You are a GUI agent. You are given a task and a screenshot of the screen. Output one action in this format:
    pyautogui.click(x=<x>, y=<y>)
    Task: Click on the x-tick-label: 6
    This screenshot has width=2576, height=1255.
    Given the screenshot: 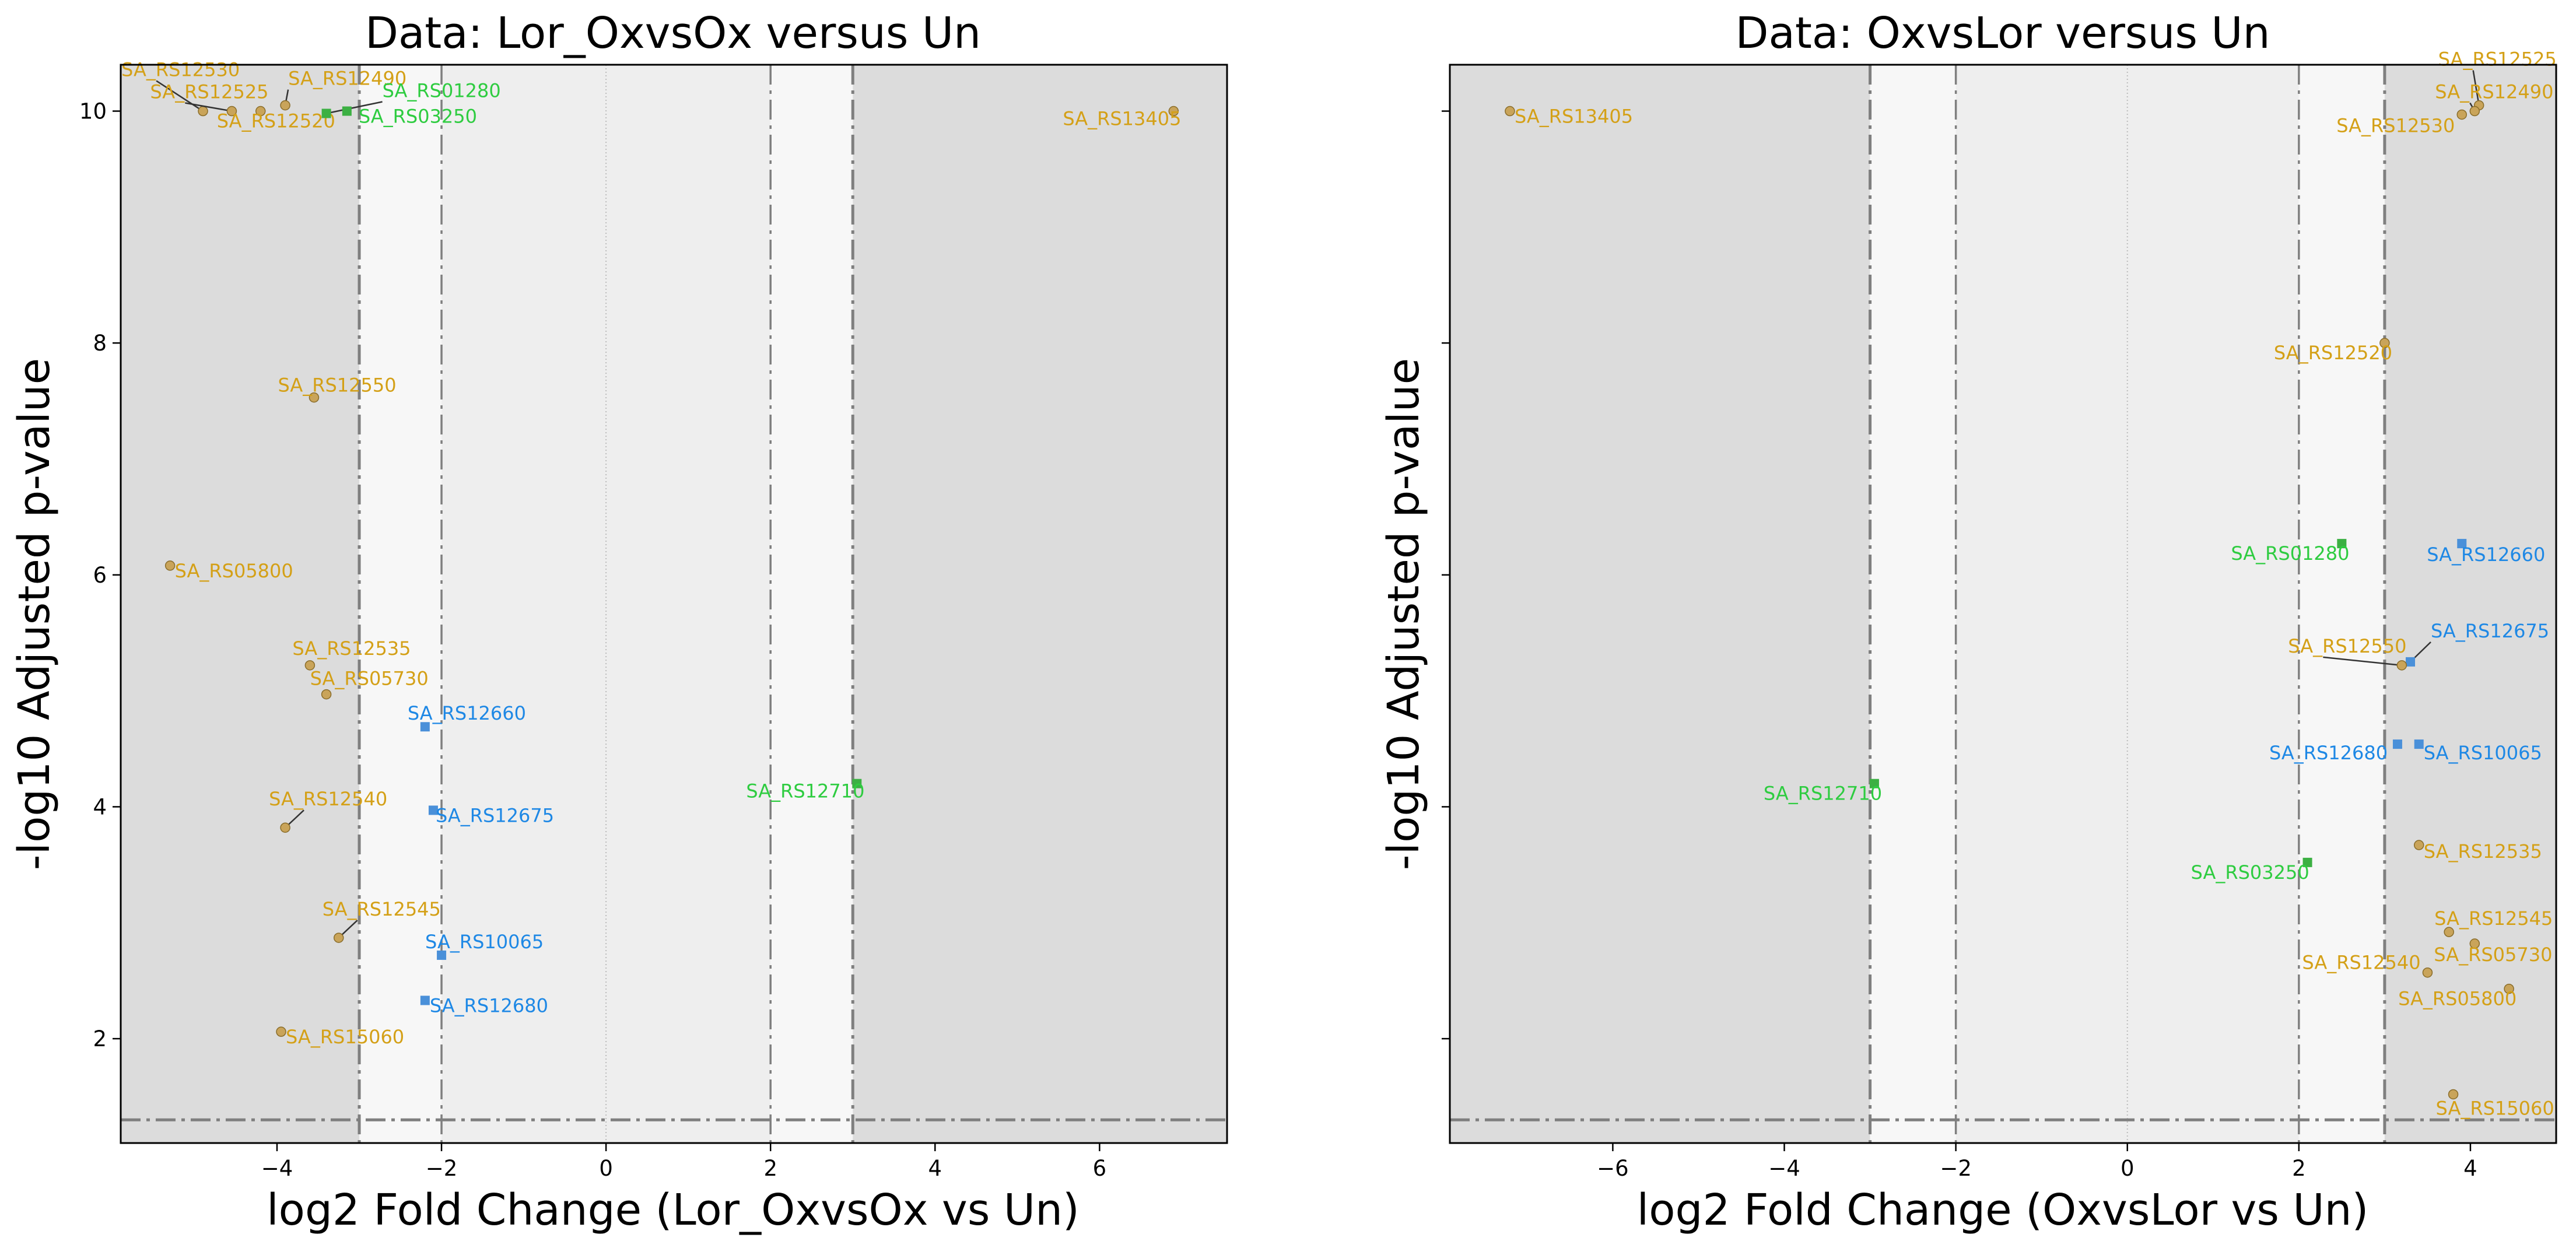 What is the action you would take?
    pyautogui.click(x=1100, y=1168)
    